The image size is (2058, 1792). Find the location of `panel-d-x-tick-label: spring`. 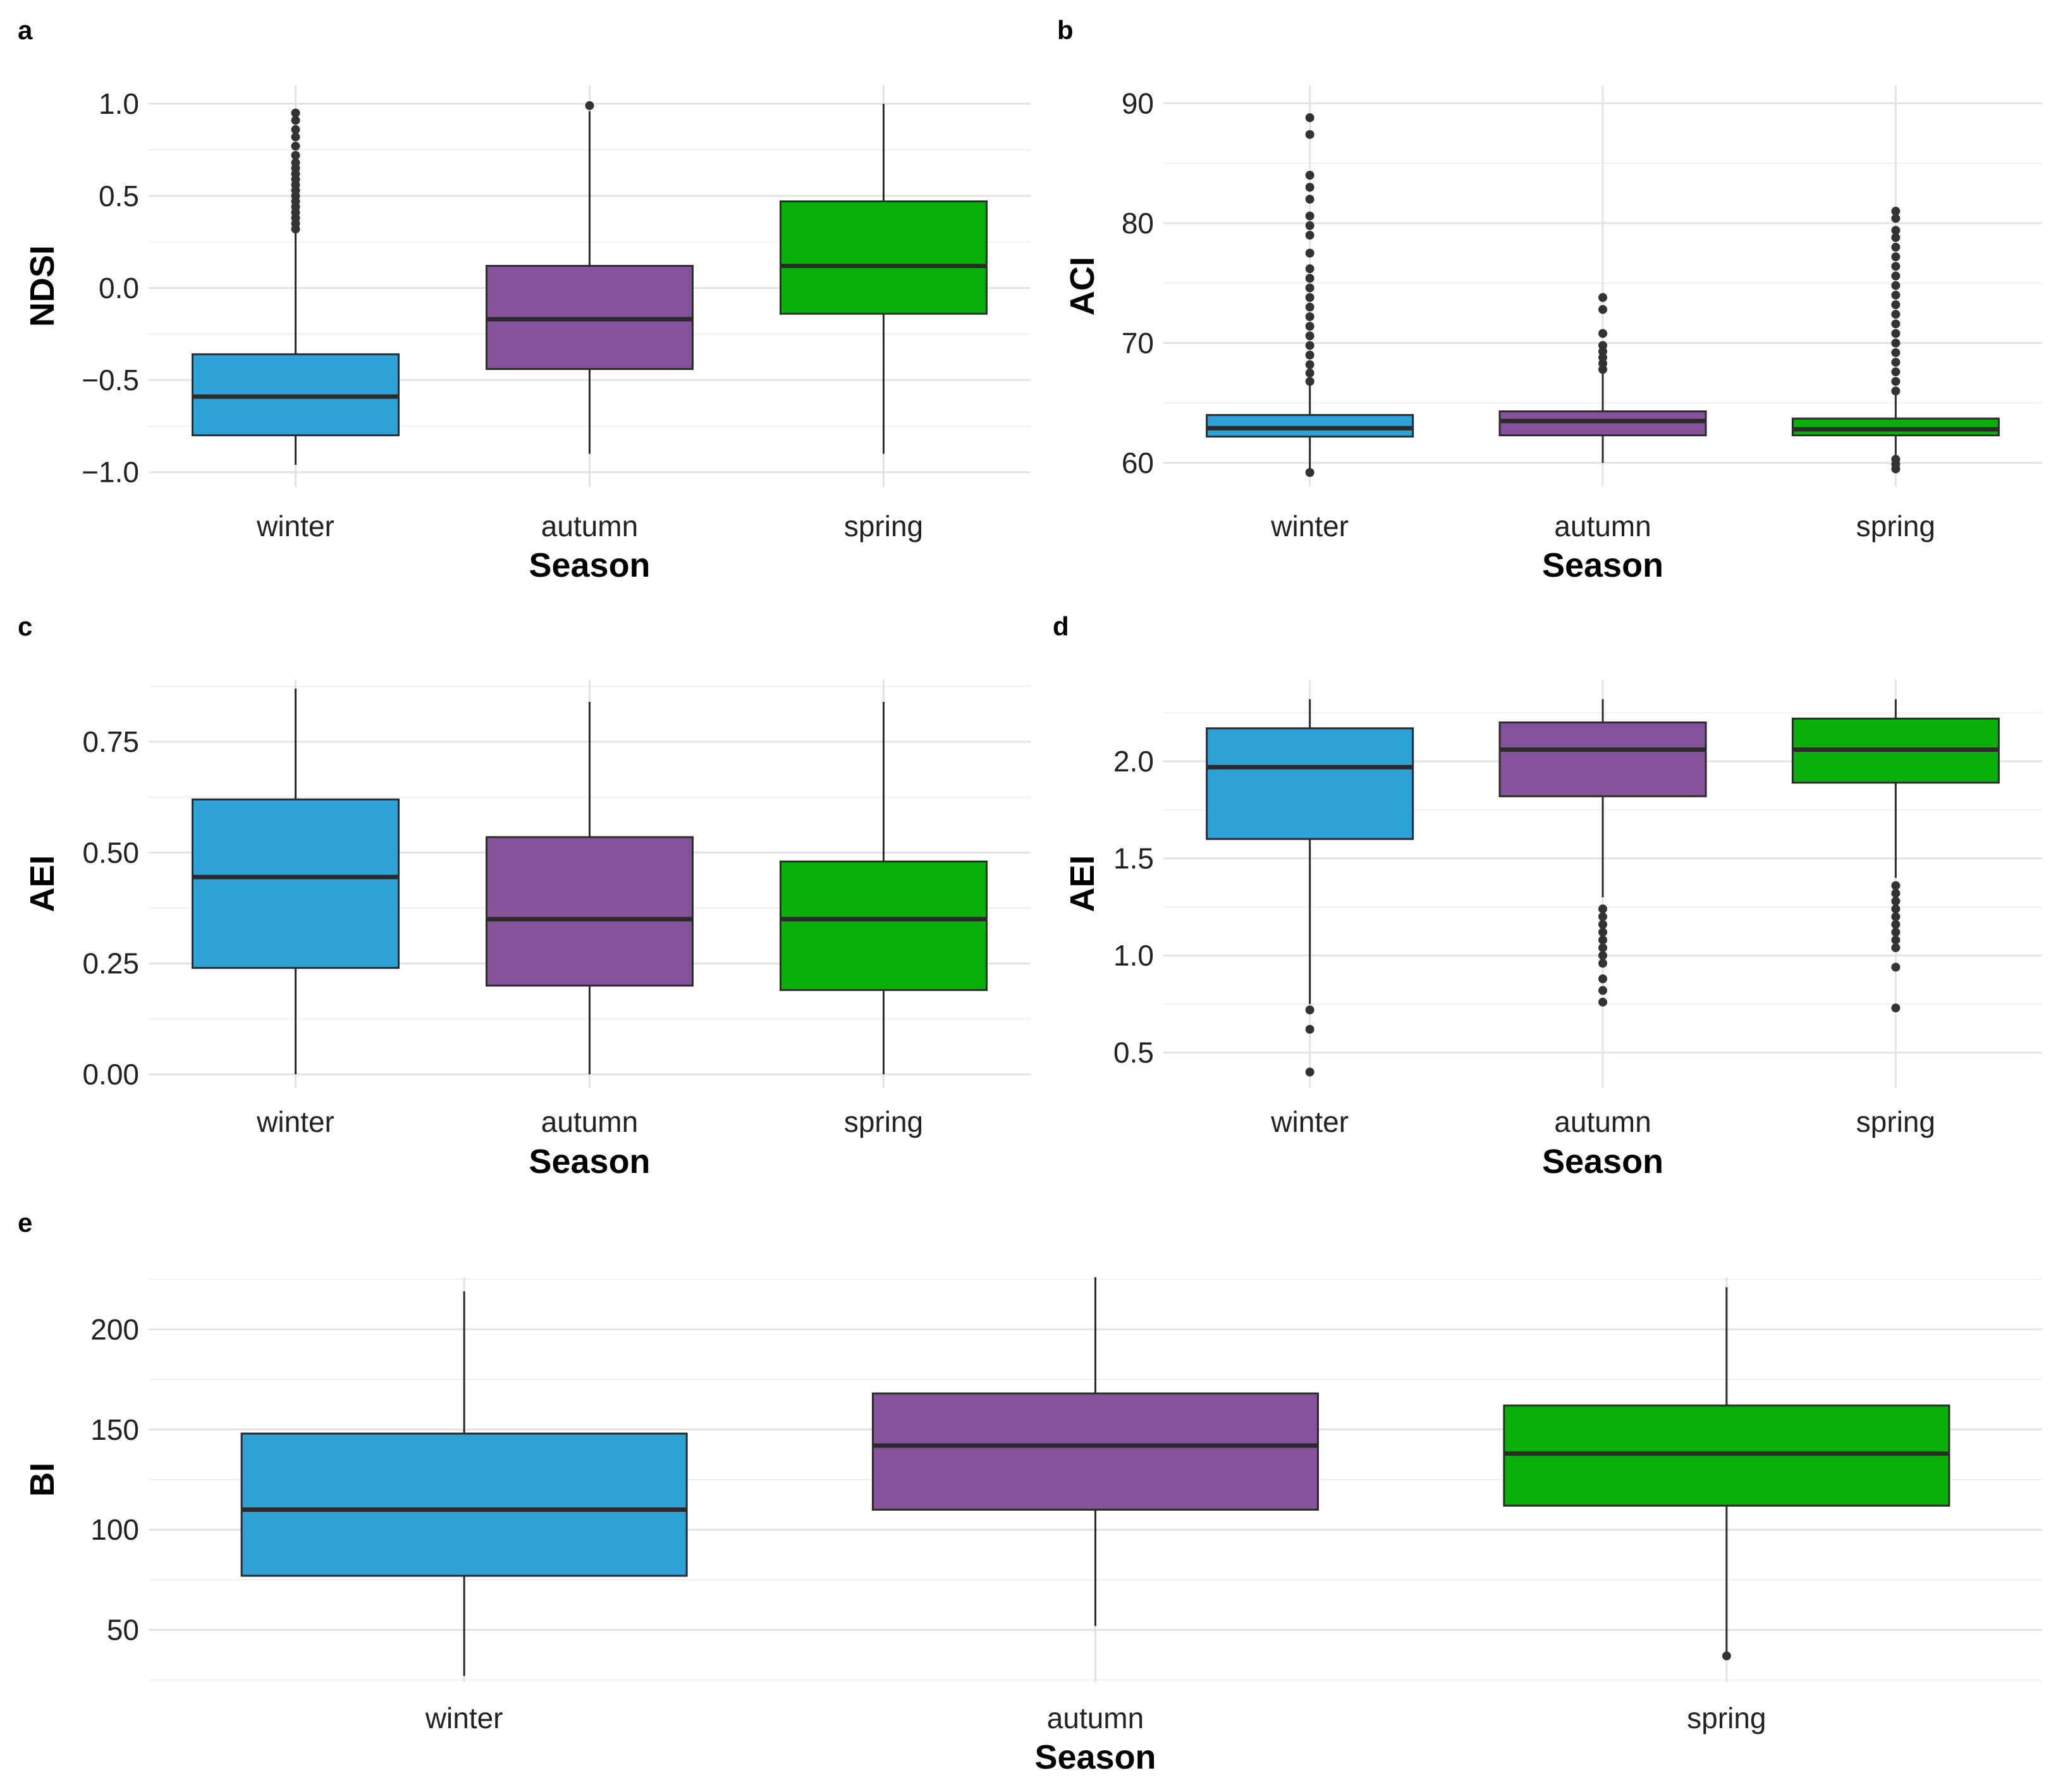

panel-d-x-tick-label: spring is located at coordinates (1895, 1121).